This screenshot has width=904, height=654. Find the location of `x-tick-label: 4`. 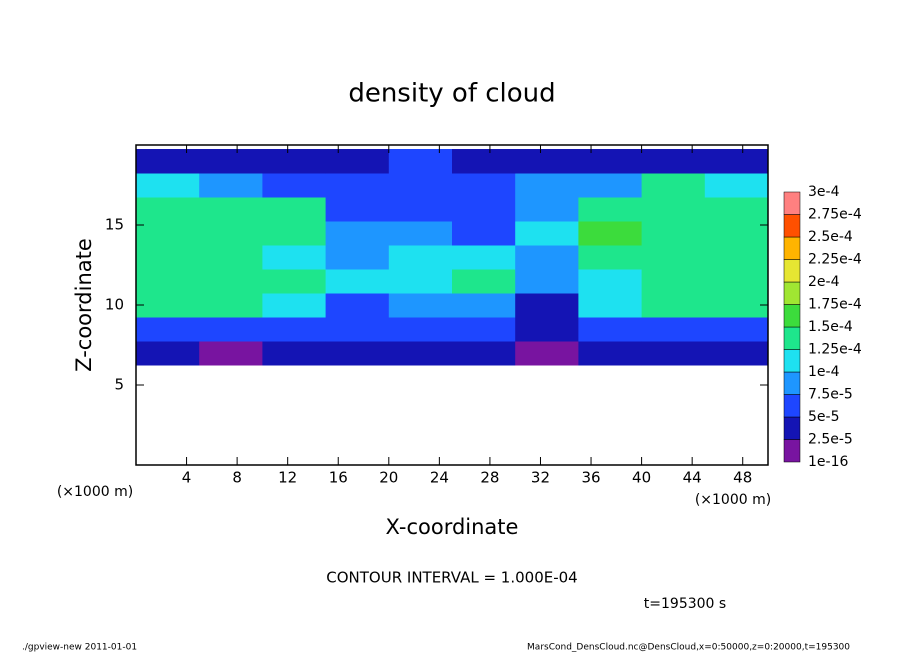

x-tick-label: 4 is located at coordinates (187, 478).